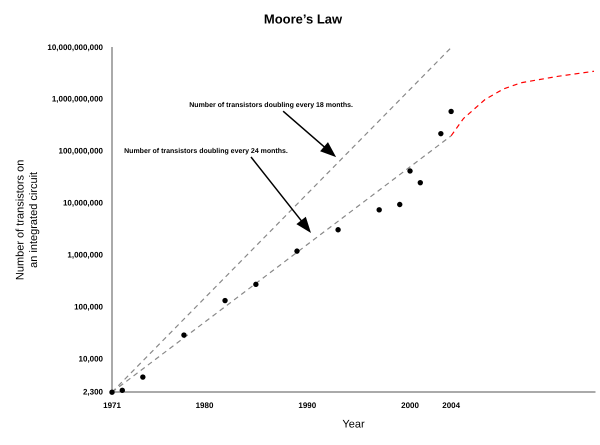 The image size is (600, 445). Describe the element at coordinates (75, 47) in the screenshot. I see `y-tick-label: 10,000,000,000` at that location.